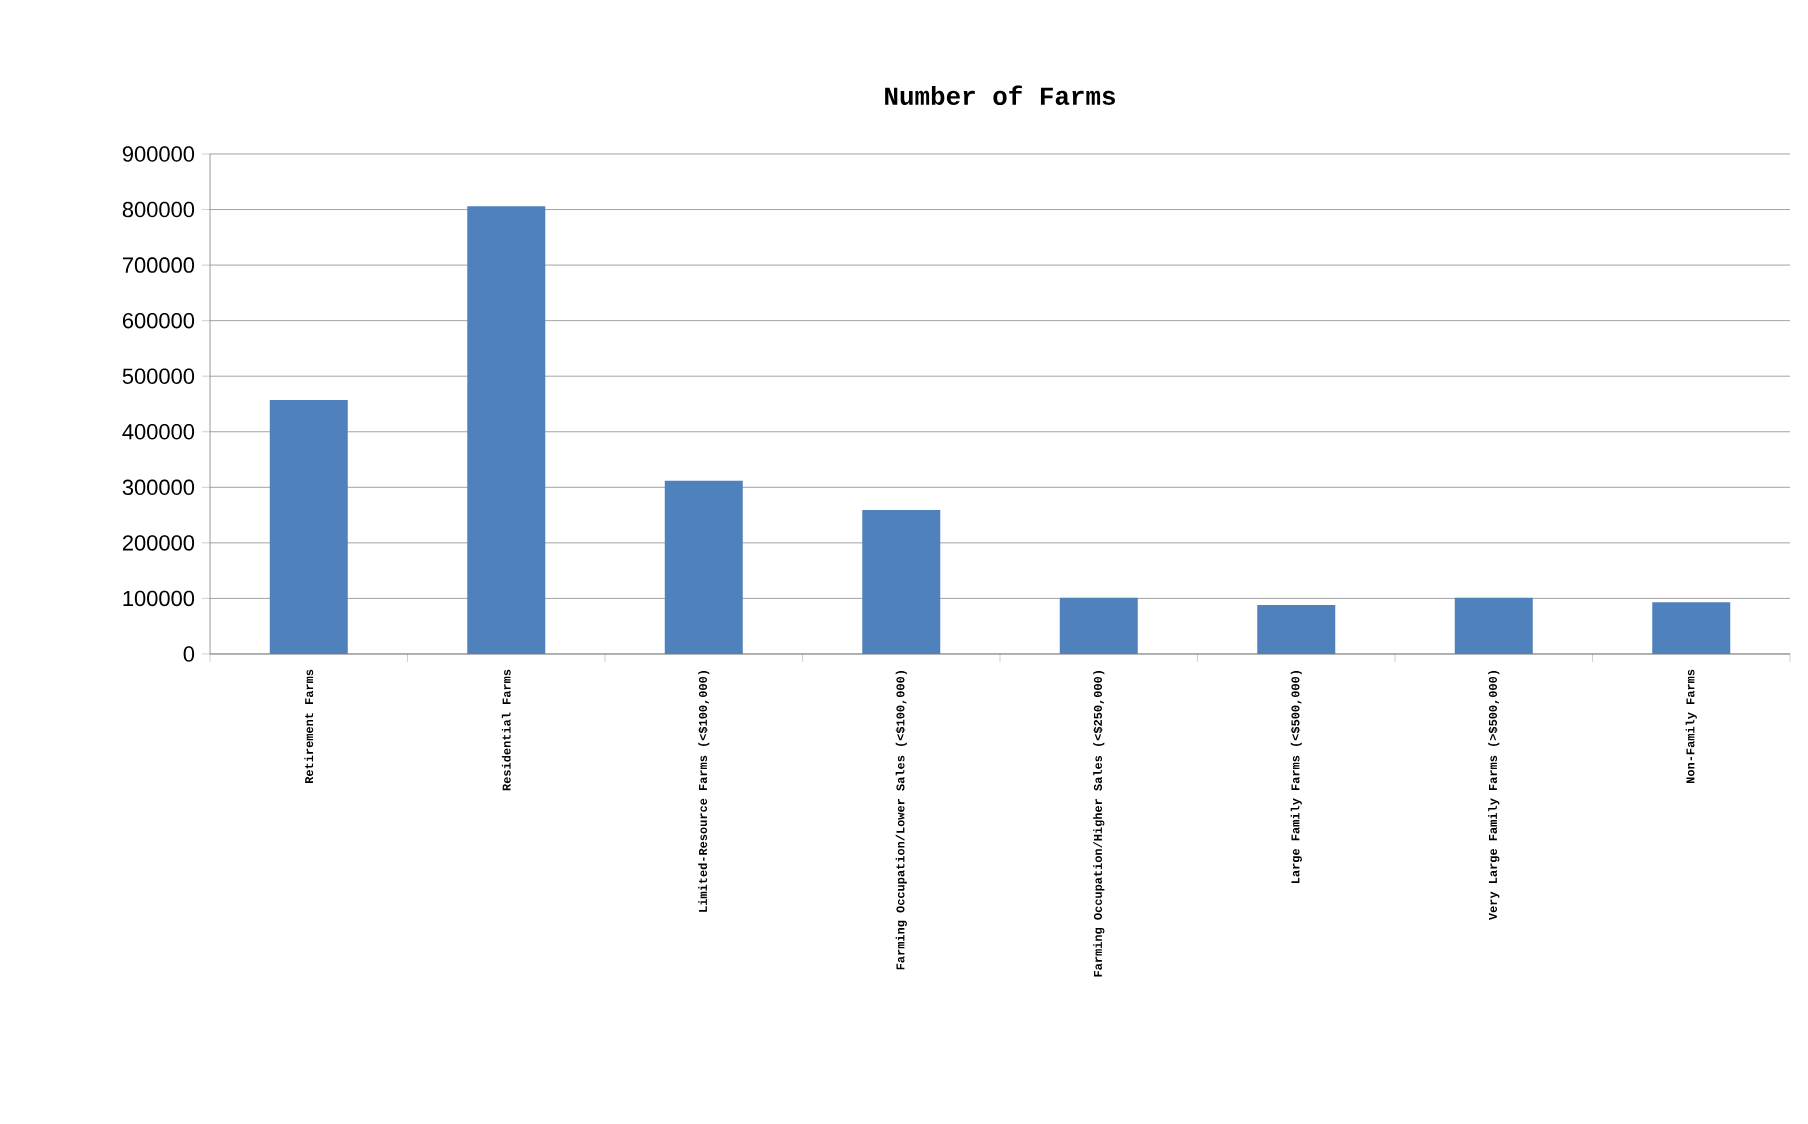  Describe the element at coordinates (158, 376) in the screenshot. I see `y-tick-label: 500000` at that location.